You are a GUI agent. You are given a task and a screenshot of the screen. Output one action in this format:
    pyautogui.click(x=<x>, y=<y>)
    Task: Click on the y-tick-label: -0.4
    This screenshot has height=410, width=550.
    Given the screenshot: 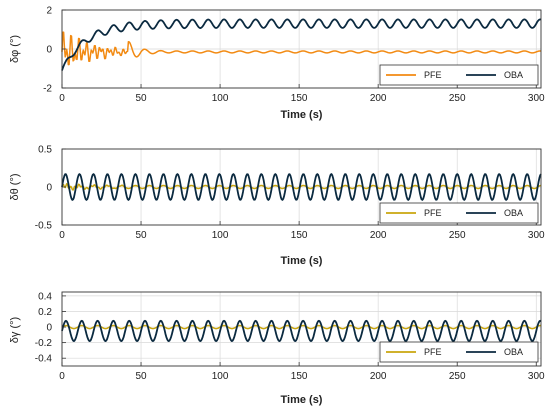 What is the action you would take?
    pyautogui.click(x=44, y=359)
    